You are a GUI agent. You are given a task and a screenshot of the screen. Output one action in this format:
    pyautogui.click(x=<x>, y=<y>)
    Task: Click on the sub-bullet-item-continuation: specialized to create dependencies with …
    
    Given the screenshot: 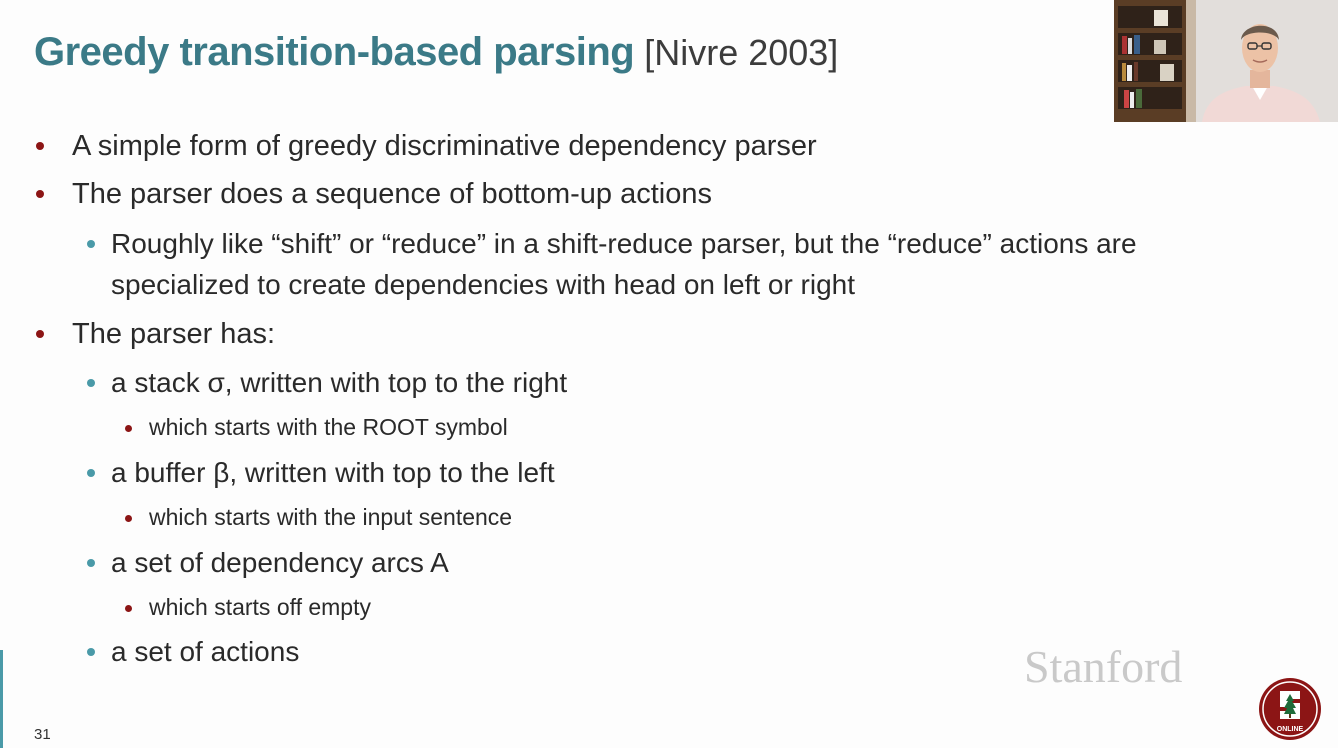 What is the action you would take?
    pyautogui.click(x=483, y=284)
    